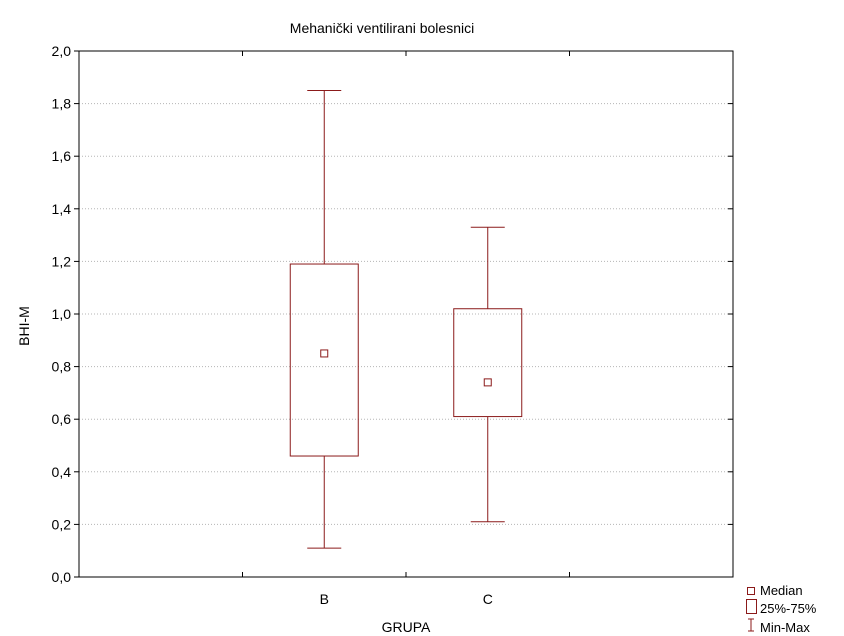 The height and width of the screenshot is (636, 844). I want to click on legend: Median 25%-75% Min-Max, so click(781, 609).